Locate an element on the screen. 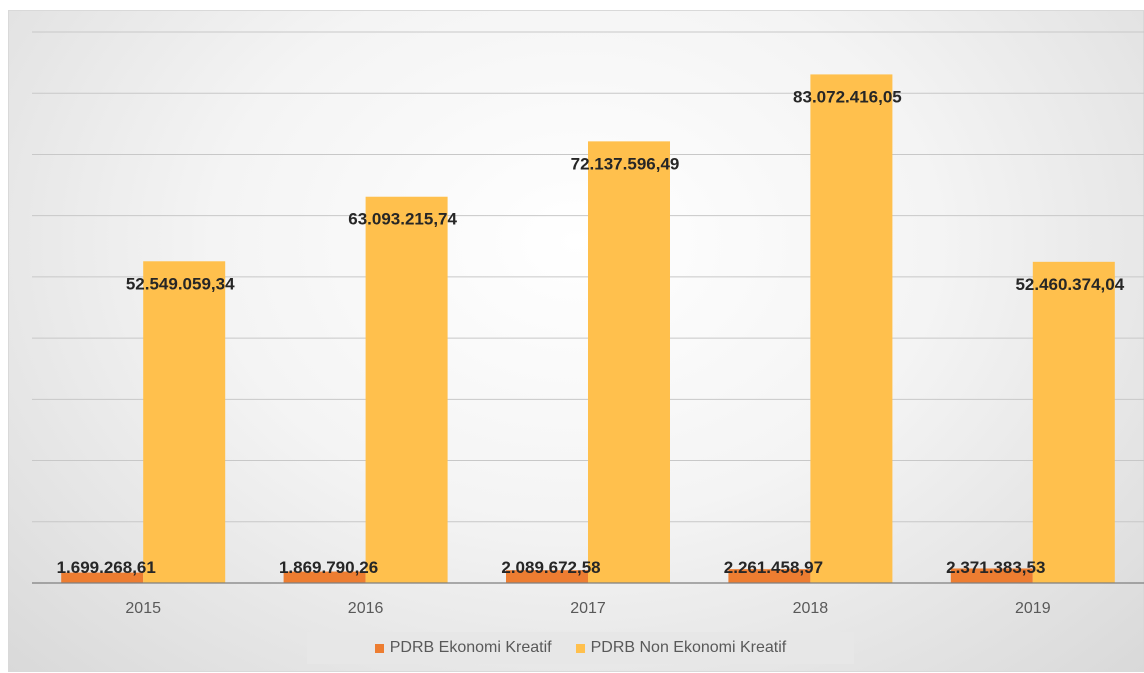 This screenshot has width=1144, height=673. legend-swatch-non-ekonomi-kreatif is located at coordinates (580, 648).